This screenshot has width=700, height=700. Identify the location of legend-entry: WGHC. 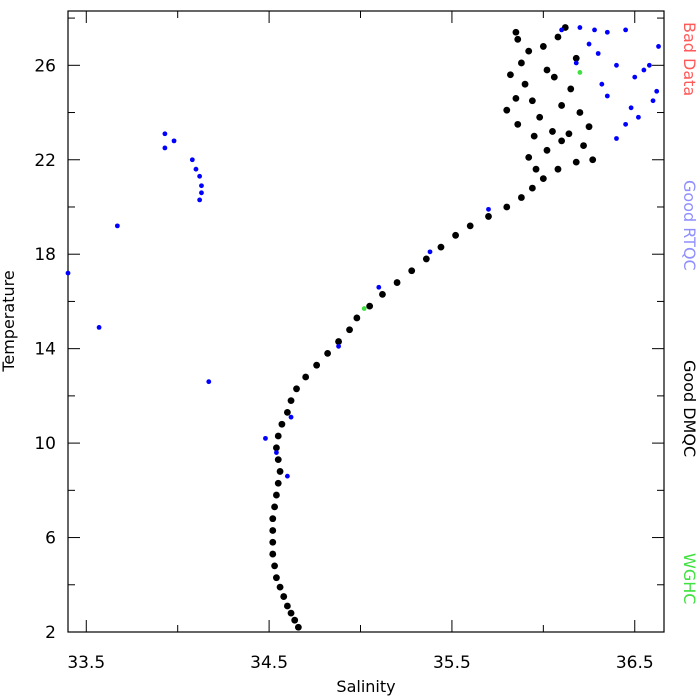
(689, 578).